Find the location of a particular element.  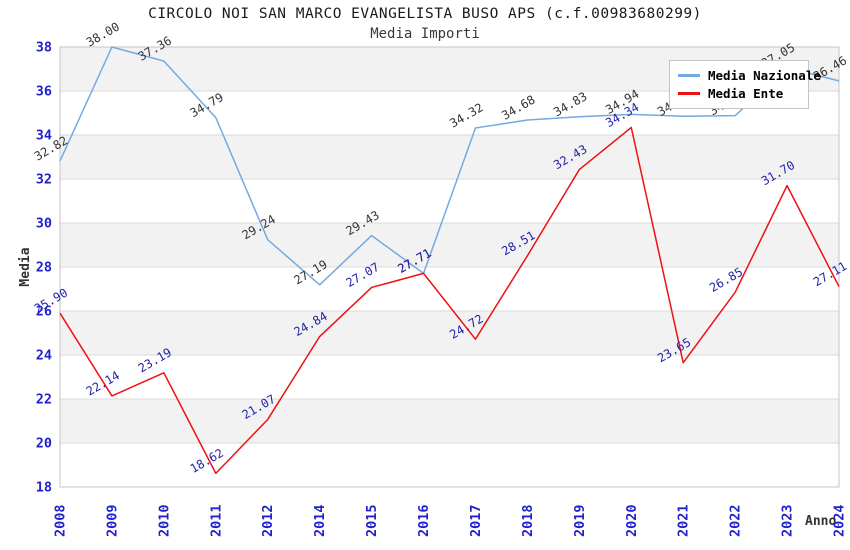

legend-item-media-ente: Media Ente is located at coordinates (739, 93).